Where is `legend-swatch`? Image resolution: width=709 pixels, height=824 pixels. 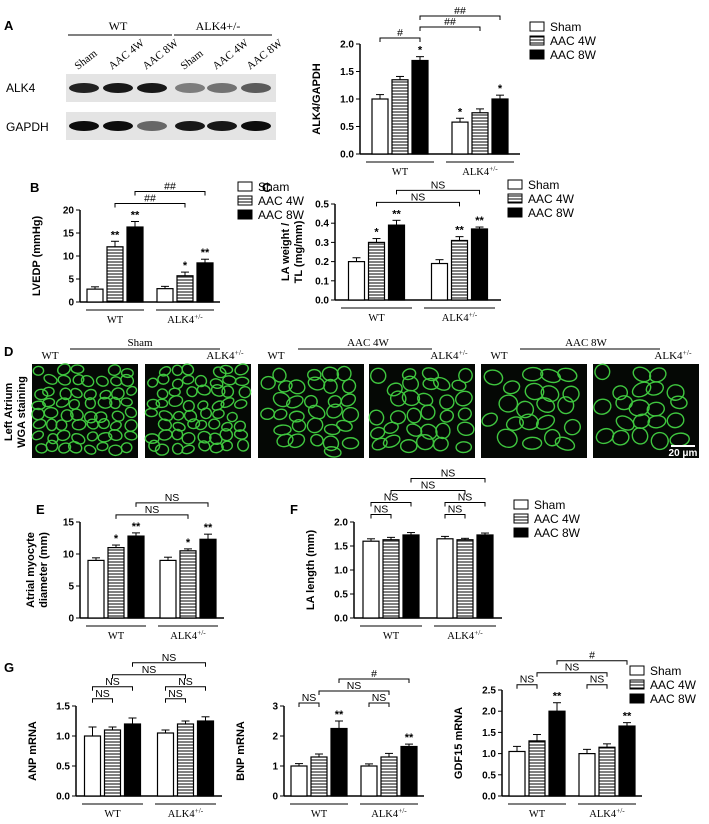
legend-swatch is located at coordinates (637, 698).